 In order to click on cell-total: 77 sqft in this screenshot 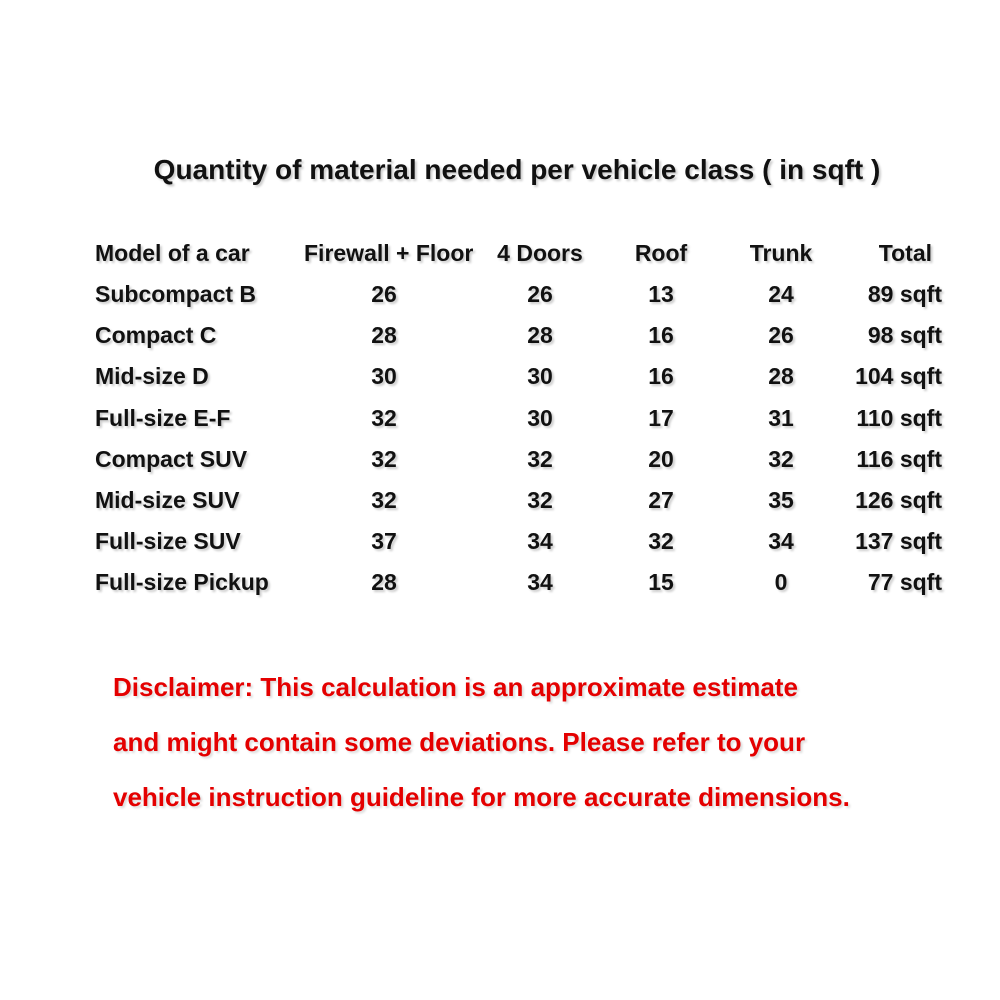, I will do `click(904, 582)`.